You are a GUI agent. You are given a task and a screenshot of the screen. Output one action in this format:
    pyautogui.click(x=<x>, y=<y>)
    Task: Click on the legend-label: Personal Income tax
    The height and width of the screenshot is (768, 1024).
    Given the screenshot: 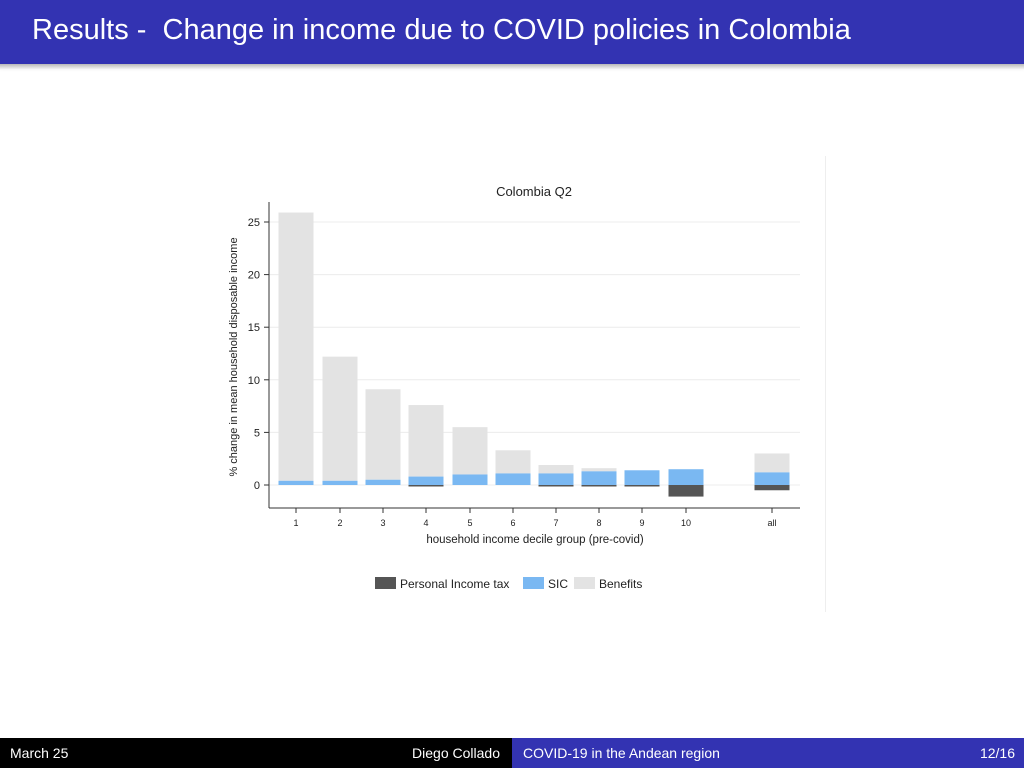 What is the action you would take?
    pyautogui.click(x=454, y=584)
    